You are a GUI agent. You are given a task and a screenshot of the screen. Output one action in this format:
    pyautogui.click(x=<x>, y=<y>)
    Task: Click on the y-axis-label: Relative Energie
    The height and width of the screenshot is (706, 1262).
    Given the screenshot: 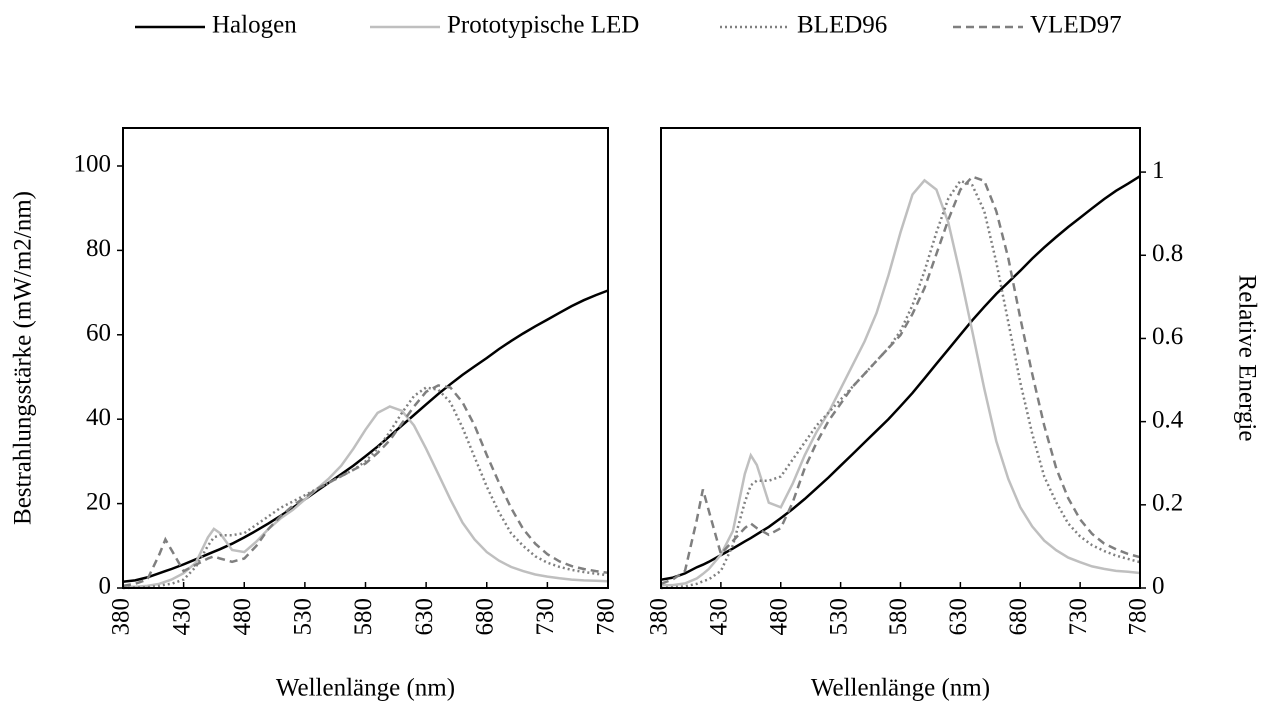 What is the action you would take?
    pyautogui.click(x=1246, y=358)
    